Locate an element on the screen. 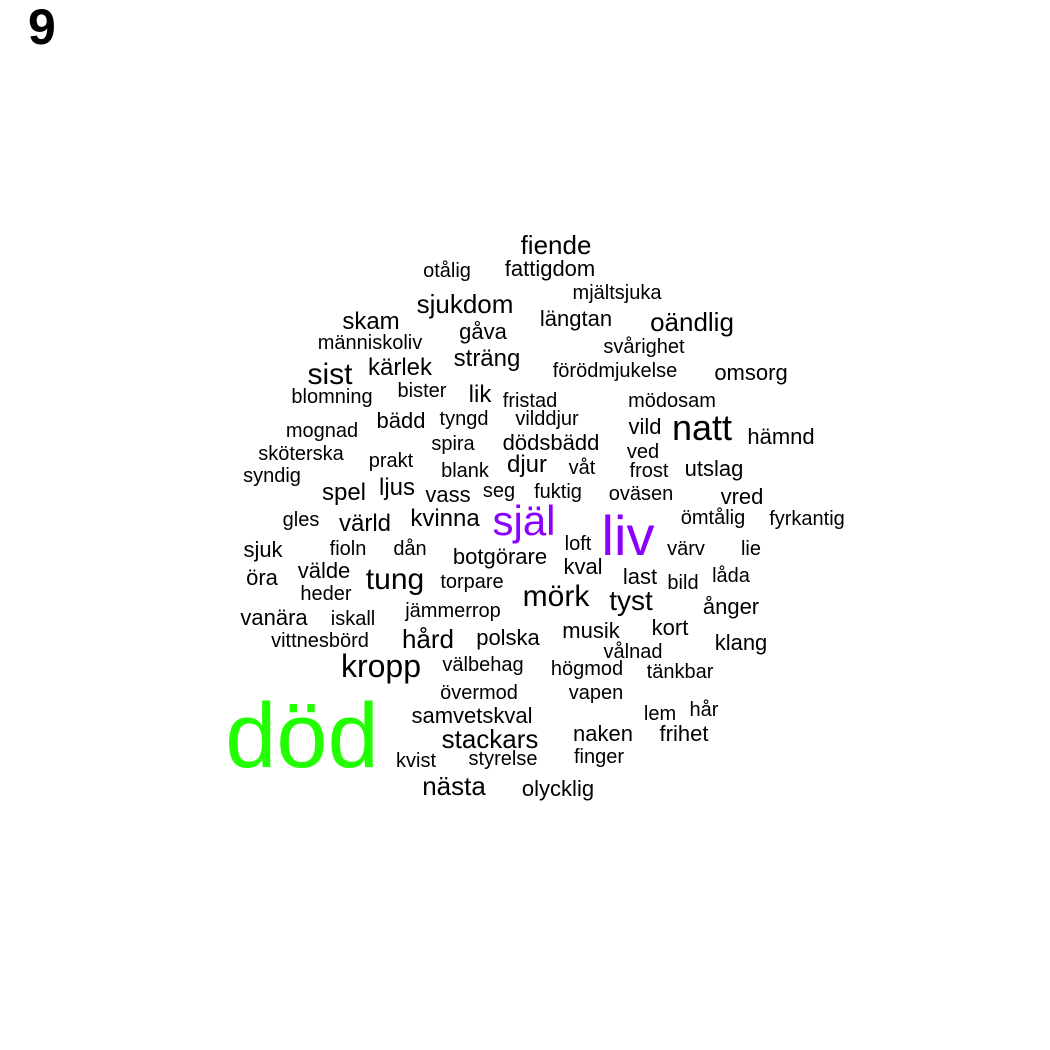  word-overmod: övermod is located at coordinates (479, 693).